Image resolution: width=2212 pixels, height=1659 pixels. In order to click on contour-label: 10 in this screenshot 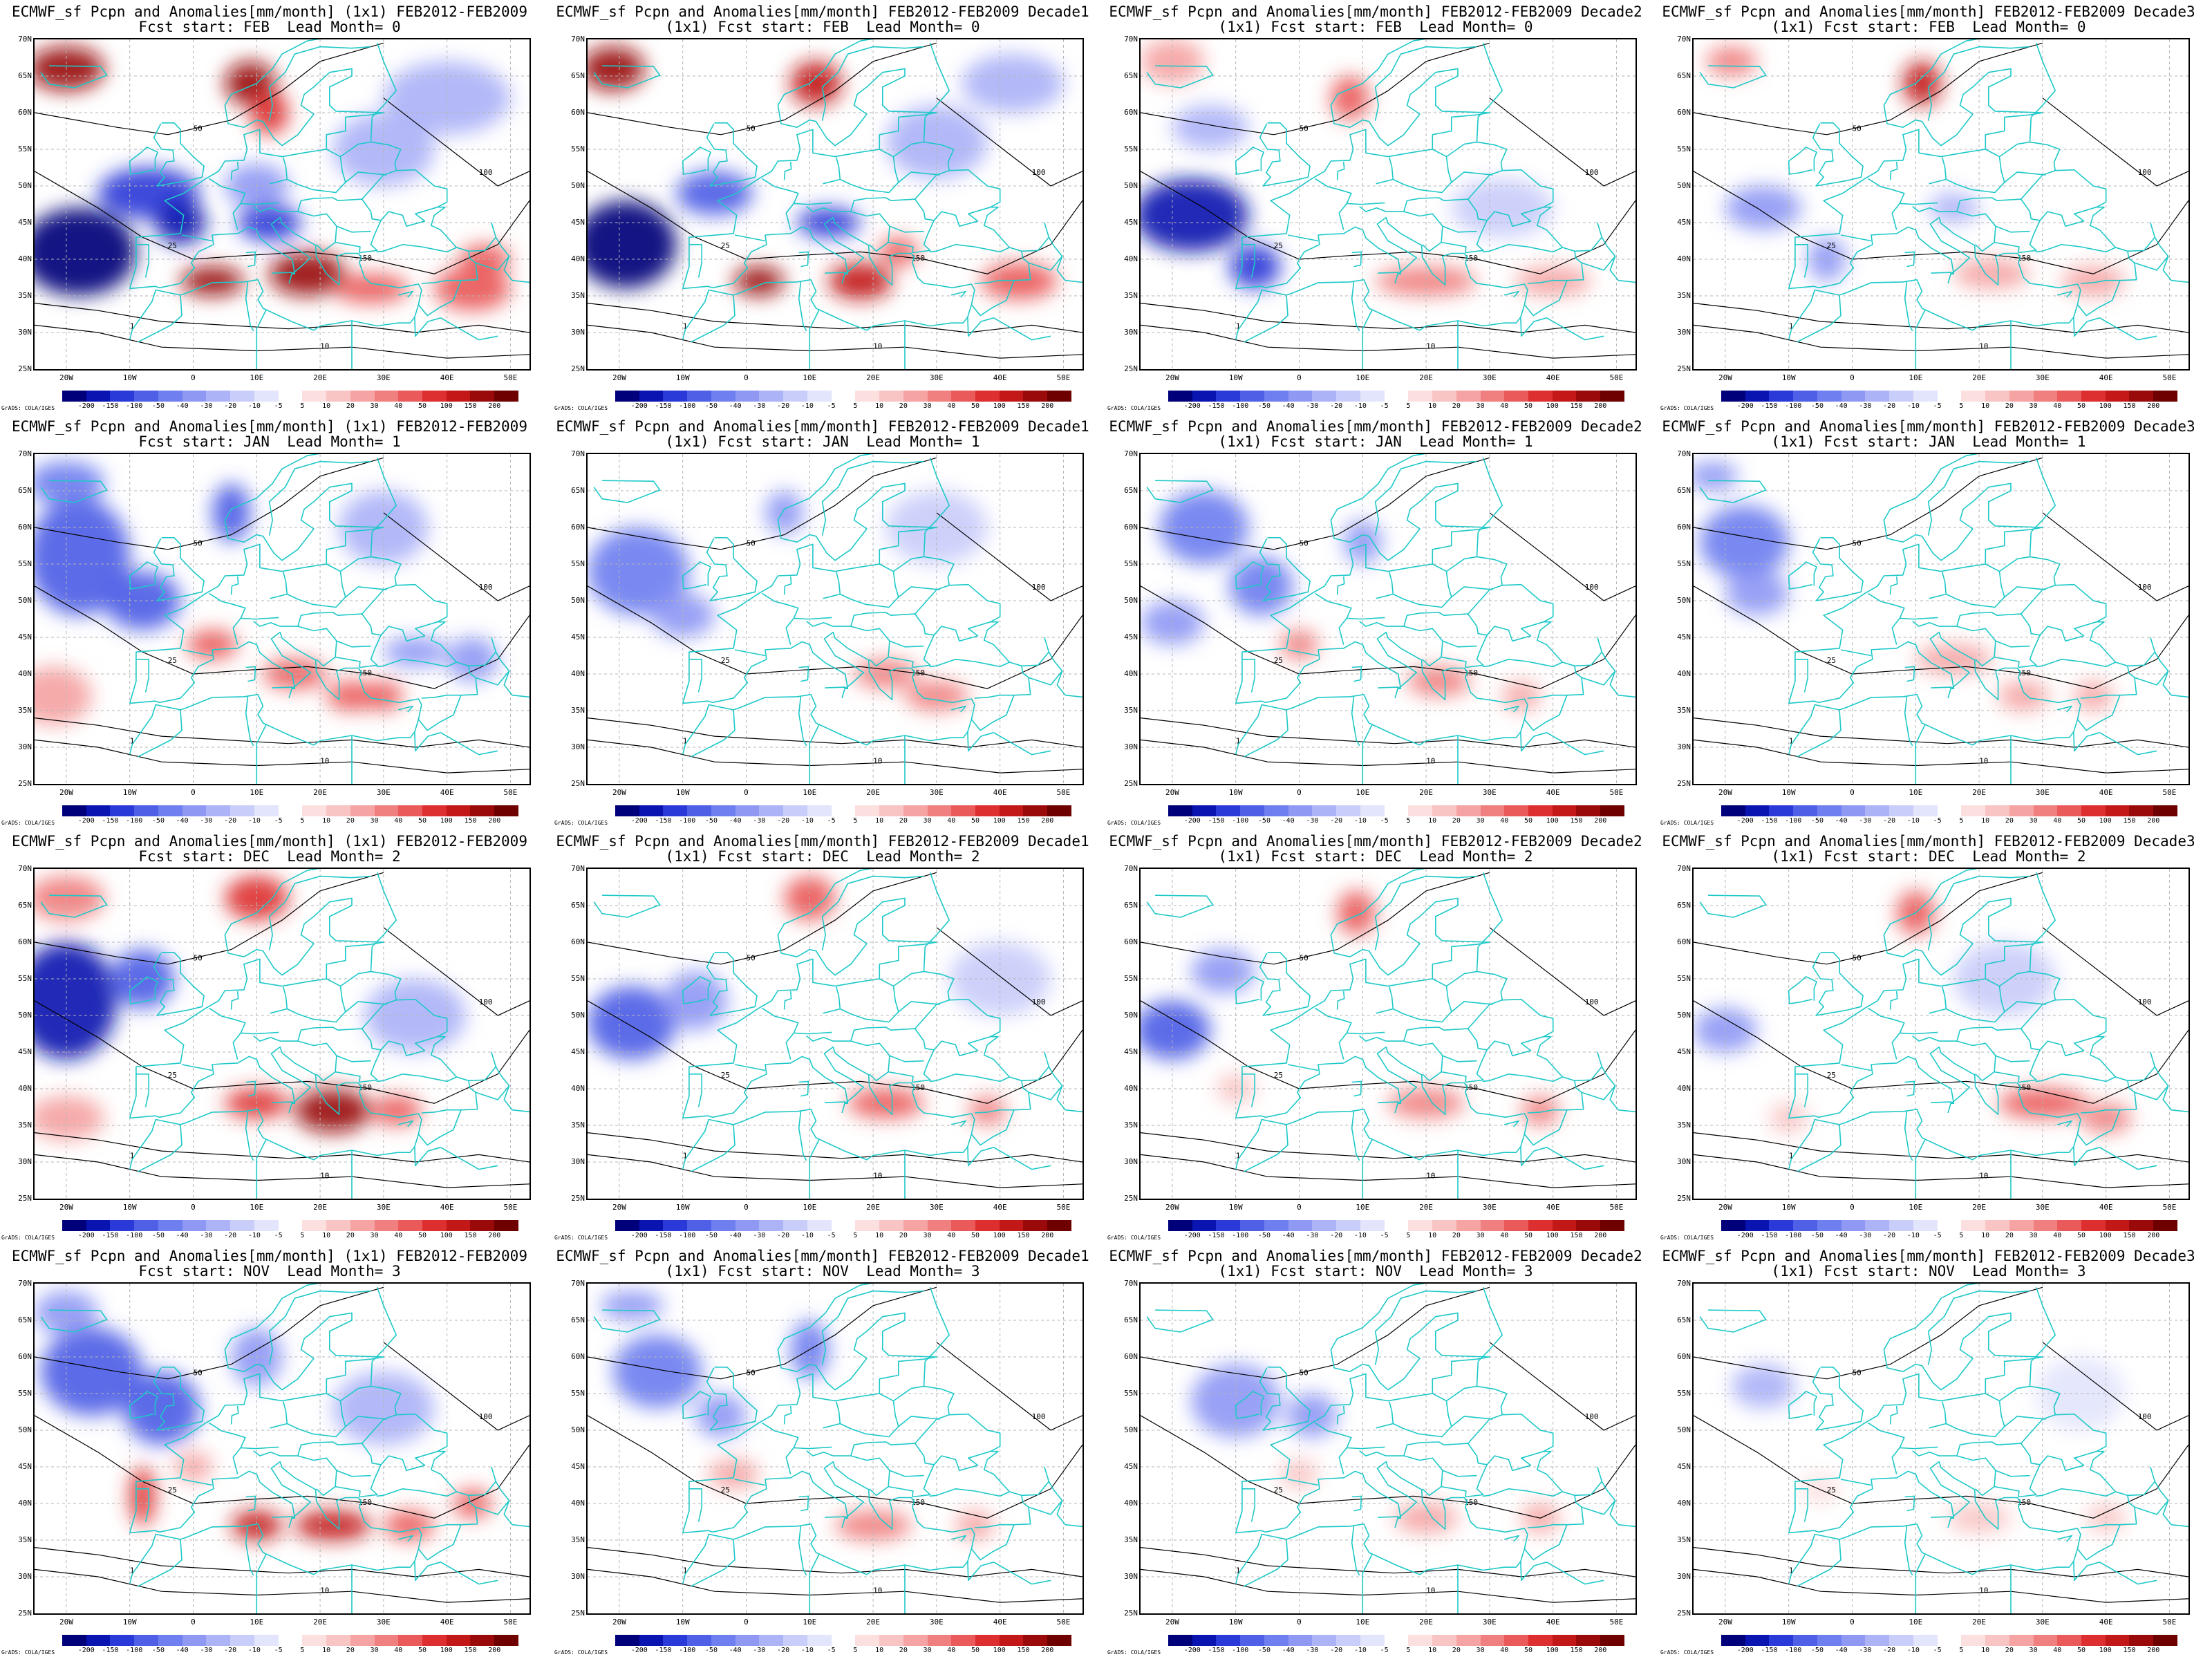, I will do `click(1431, 760)`.